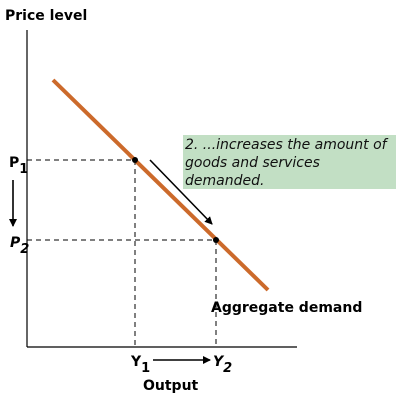 The width and height of the screenshot is (405, 406). I want to click on p1-label: P1, so click(18, 166).